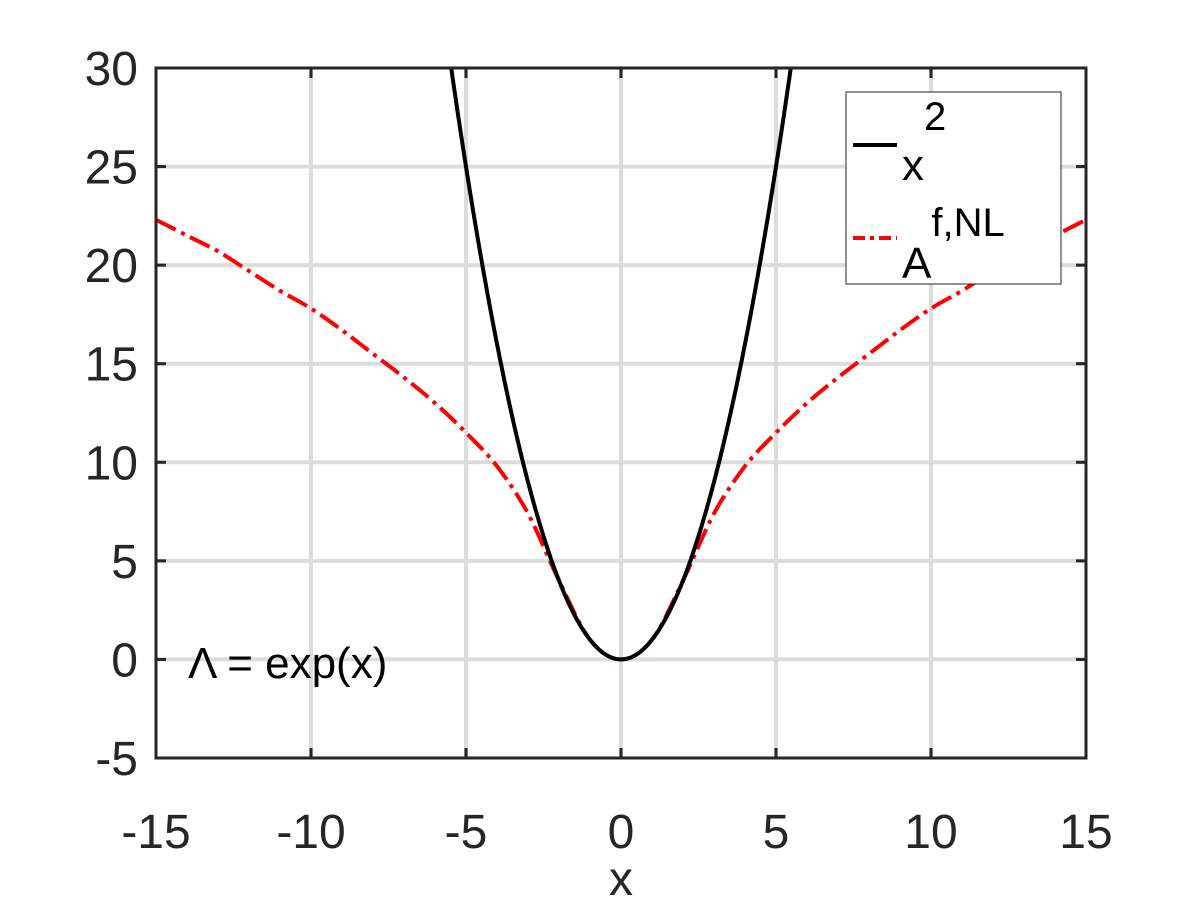  I want to click on legend-label-x2-base: x, so click(913, 165).